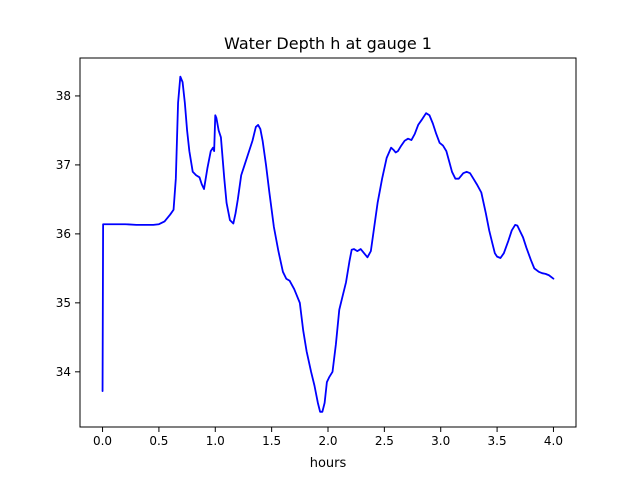 This screenshot has height=480, width=640. I want to click on chart-title: Water Depth h at gauge 1, so click(328, 43).